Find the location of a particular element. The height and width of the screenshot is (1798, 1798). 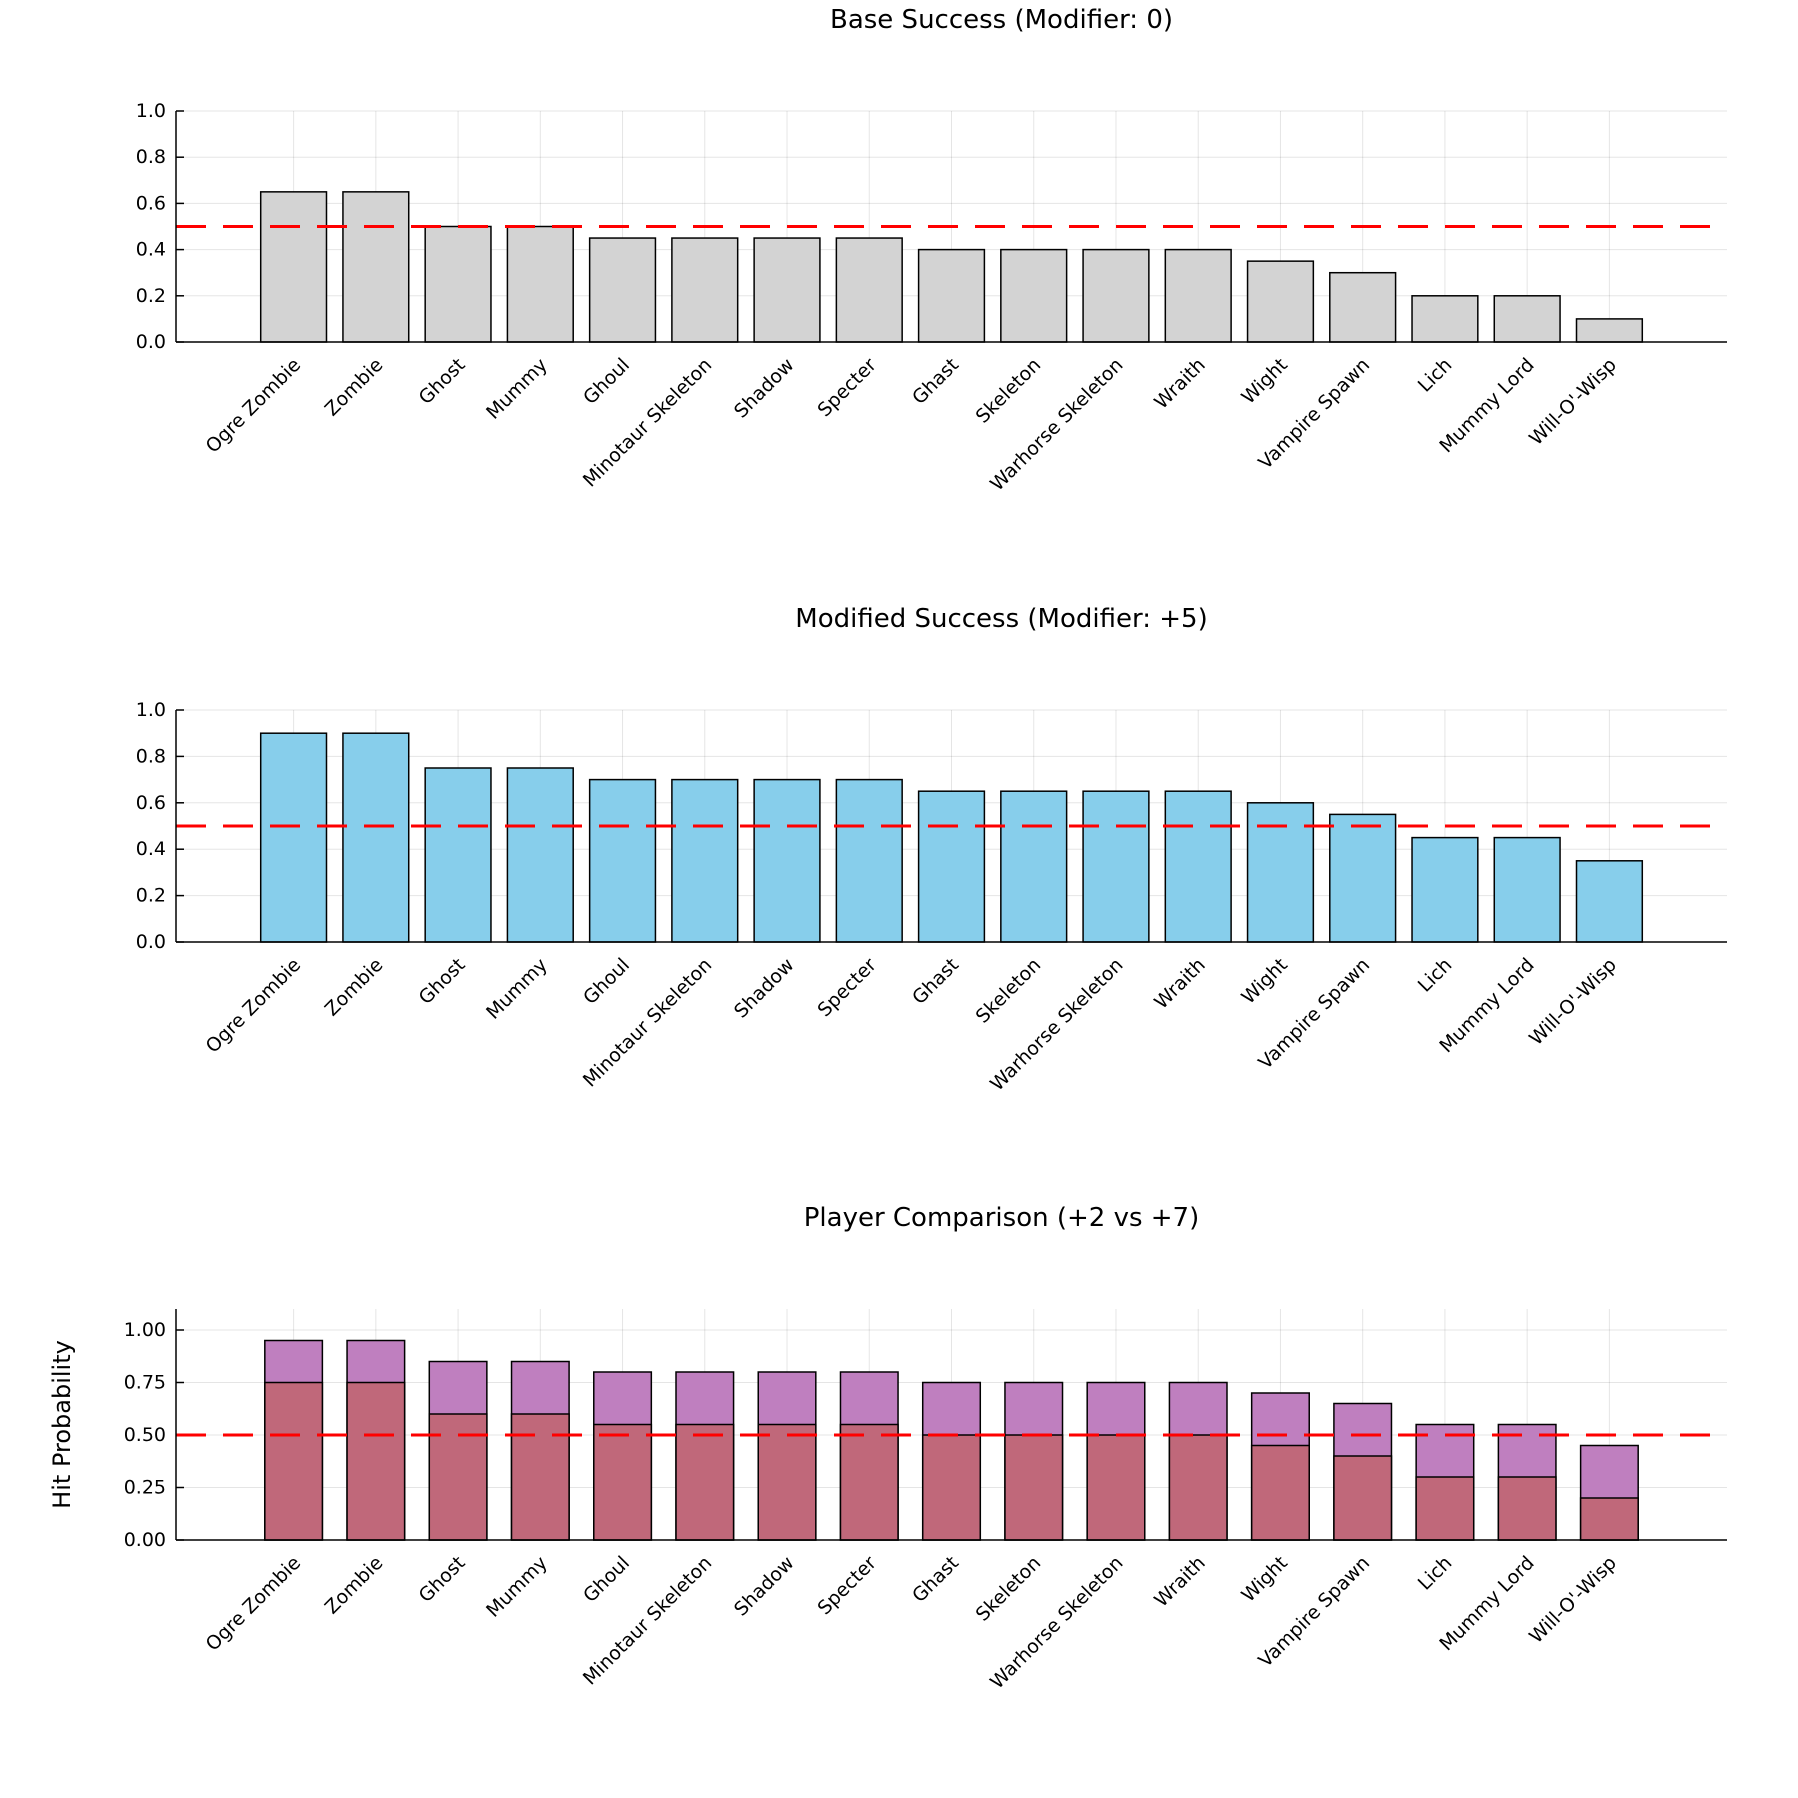

x-tick-label: Lich is located at coordinates (1435, 975).